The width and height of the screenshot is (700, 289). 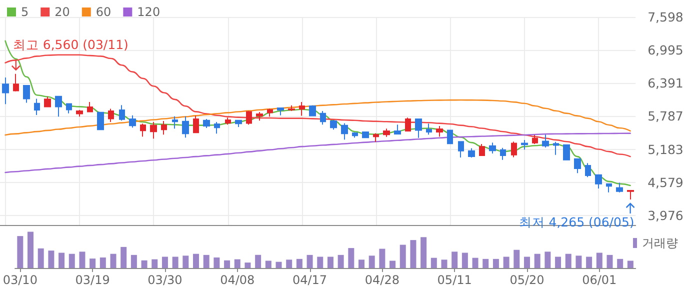 I want to click on legend-label: 20, so click(x=62, y=12).